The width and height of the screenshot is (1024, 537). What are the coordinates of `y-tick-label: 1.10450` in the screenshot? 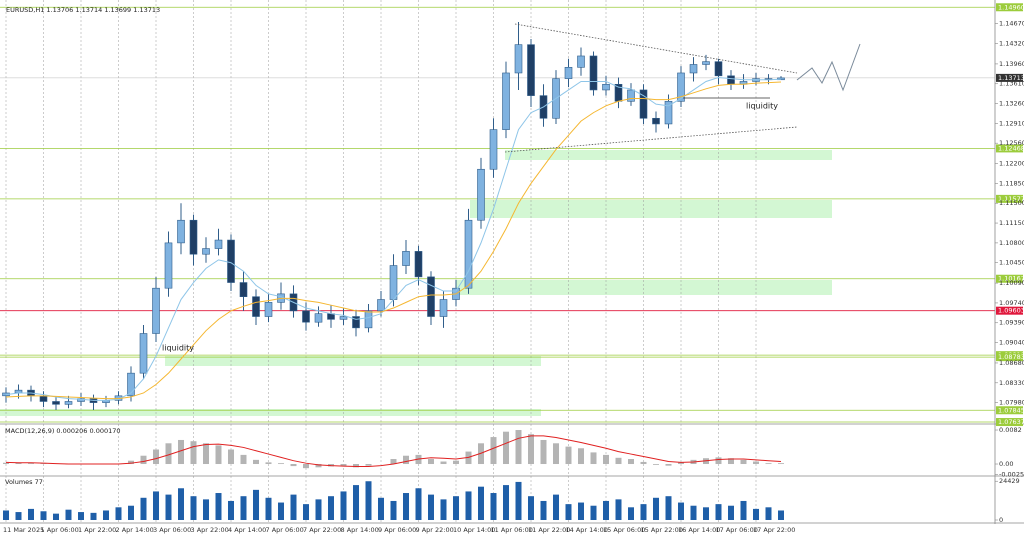 It's located at (1011, 263).